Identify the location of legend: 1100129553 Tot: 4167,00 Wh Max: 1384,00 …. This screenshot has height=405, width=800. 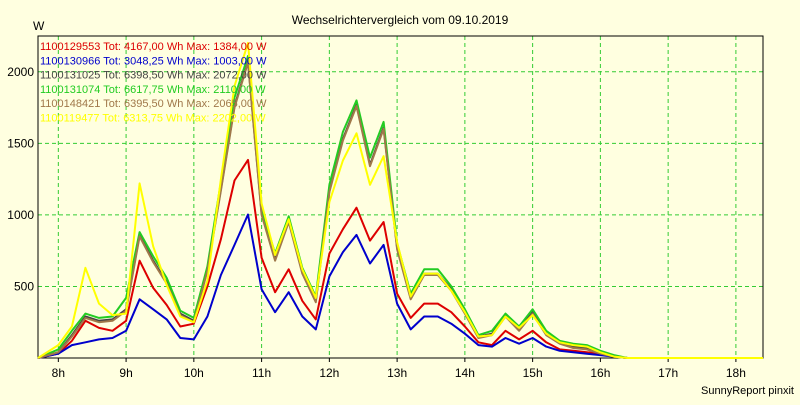
(153, 83).